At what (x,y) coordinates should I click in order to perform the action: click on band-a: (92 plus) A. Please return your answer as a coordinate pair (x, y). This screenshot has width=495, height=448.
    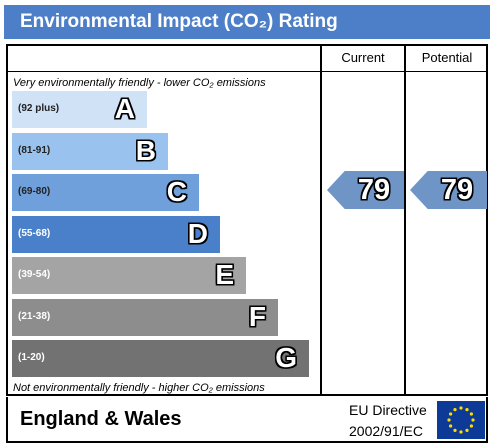
    Looking at the image, I should click on (79, 109).